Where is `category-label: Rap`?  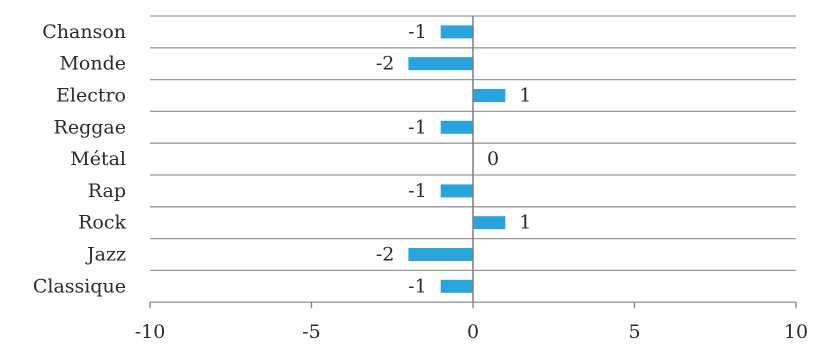 category-label: Rap is located at coordinates (107, 191).